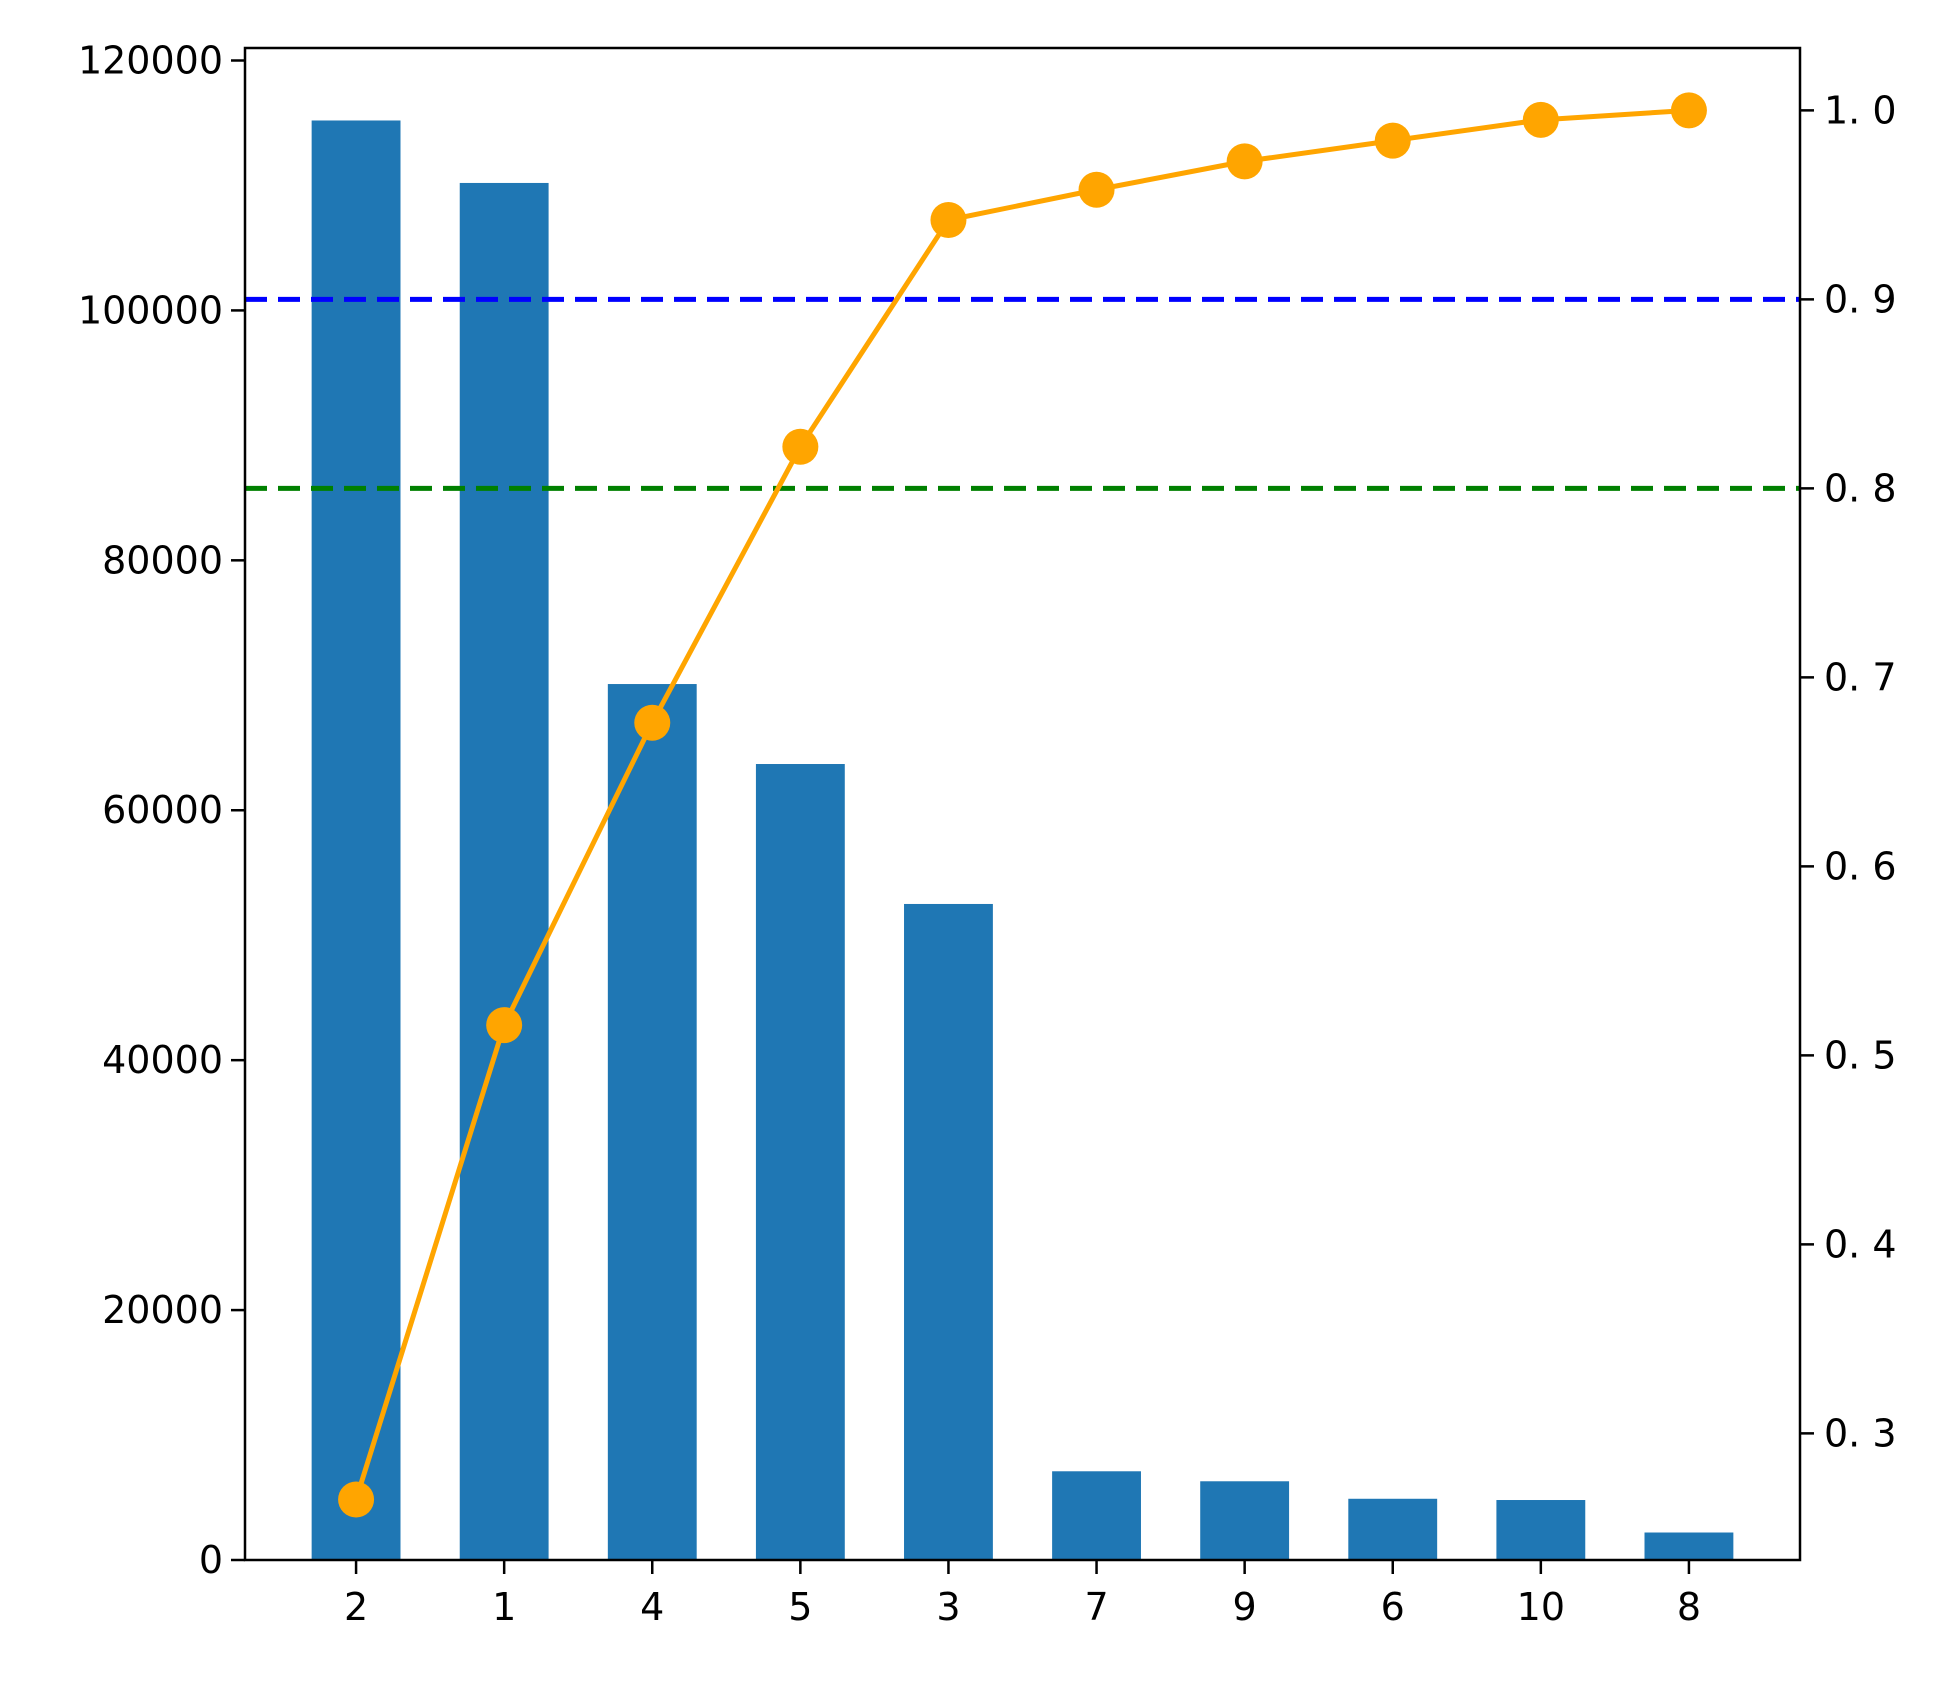  What do you see at coordinates (1096, 1607) in the screenshot?
I see `x-tick-label-7: 7` at bounding box center [1096, 1607].